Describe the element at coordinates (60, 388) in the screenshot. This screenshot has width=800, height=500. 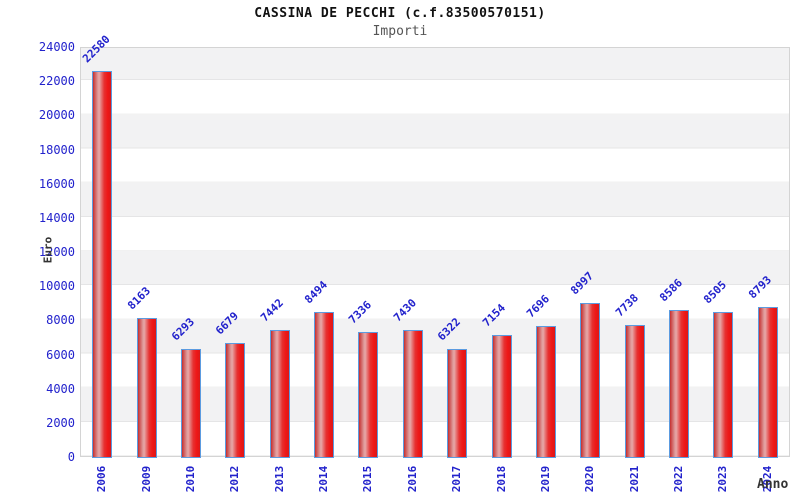
I see `y-tick-label: 4000` at that location.